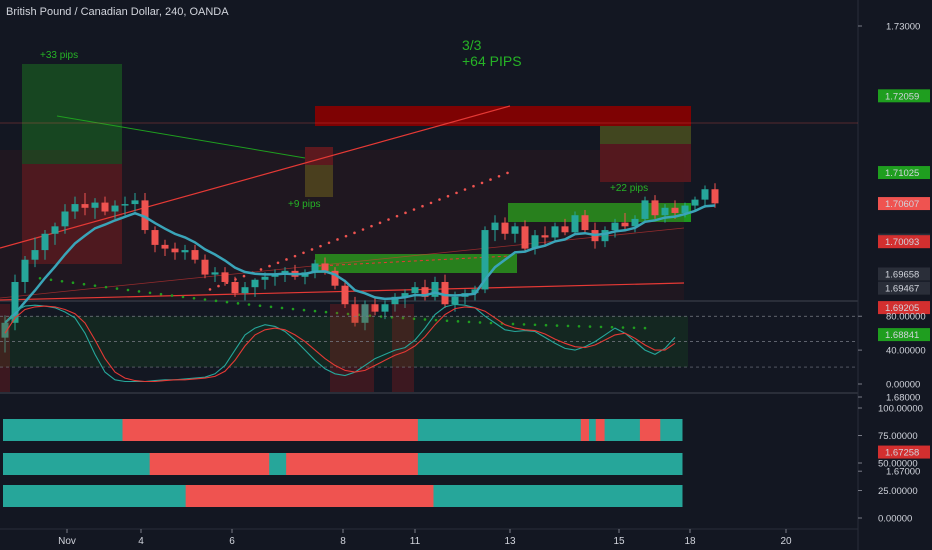 This screenshot has width=932, height=550. I want to click on time-tick-label: 11, so click(415, 541).